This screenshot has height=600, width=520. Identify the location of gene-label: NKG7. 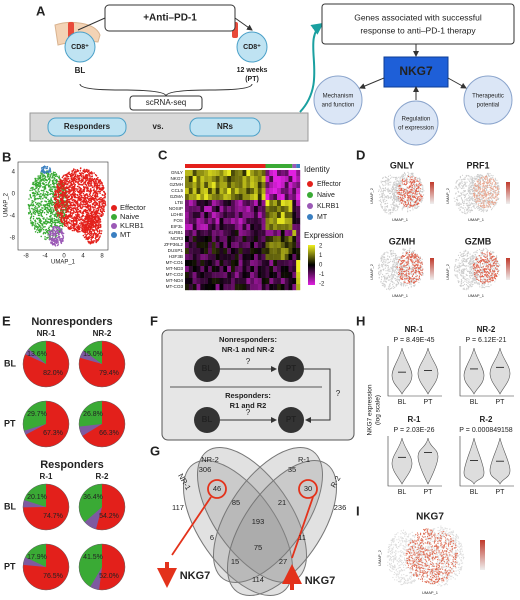
(176, 178).